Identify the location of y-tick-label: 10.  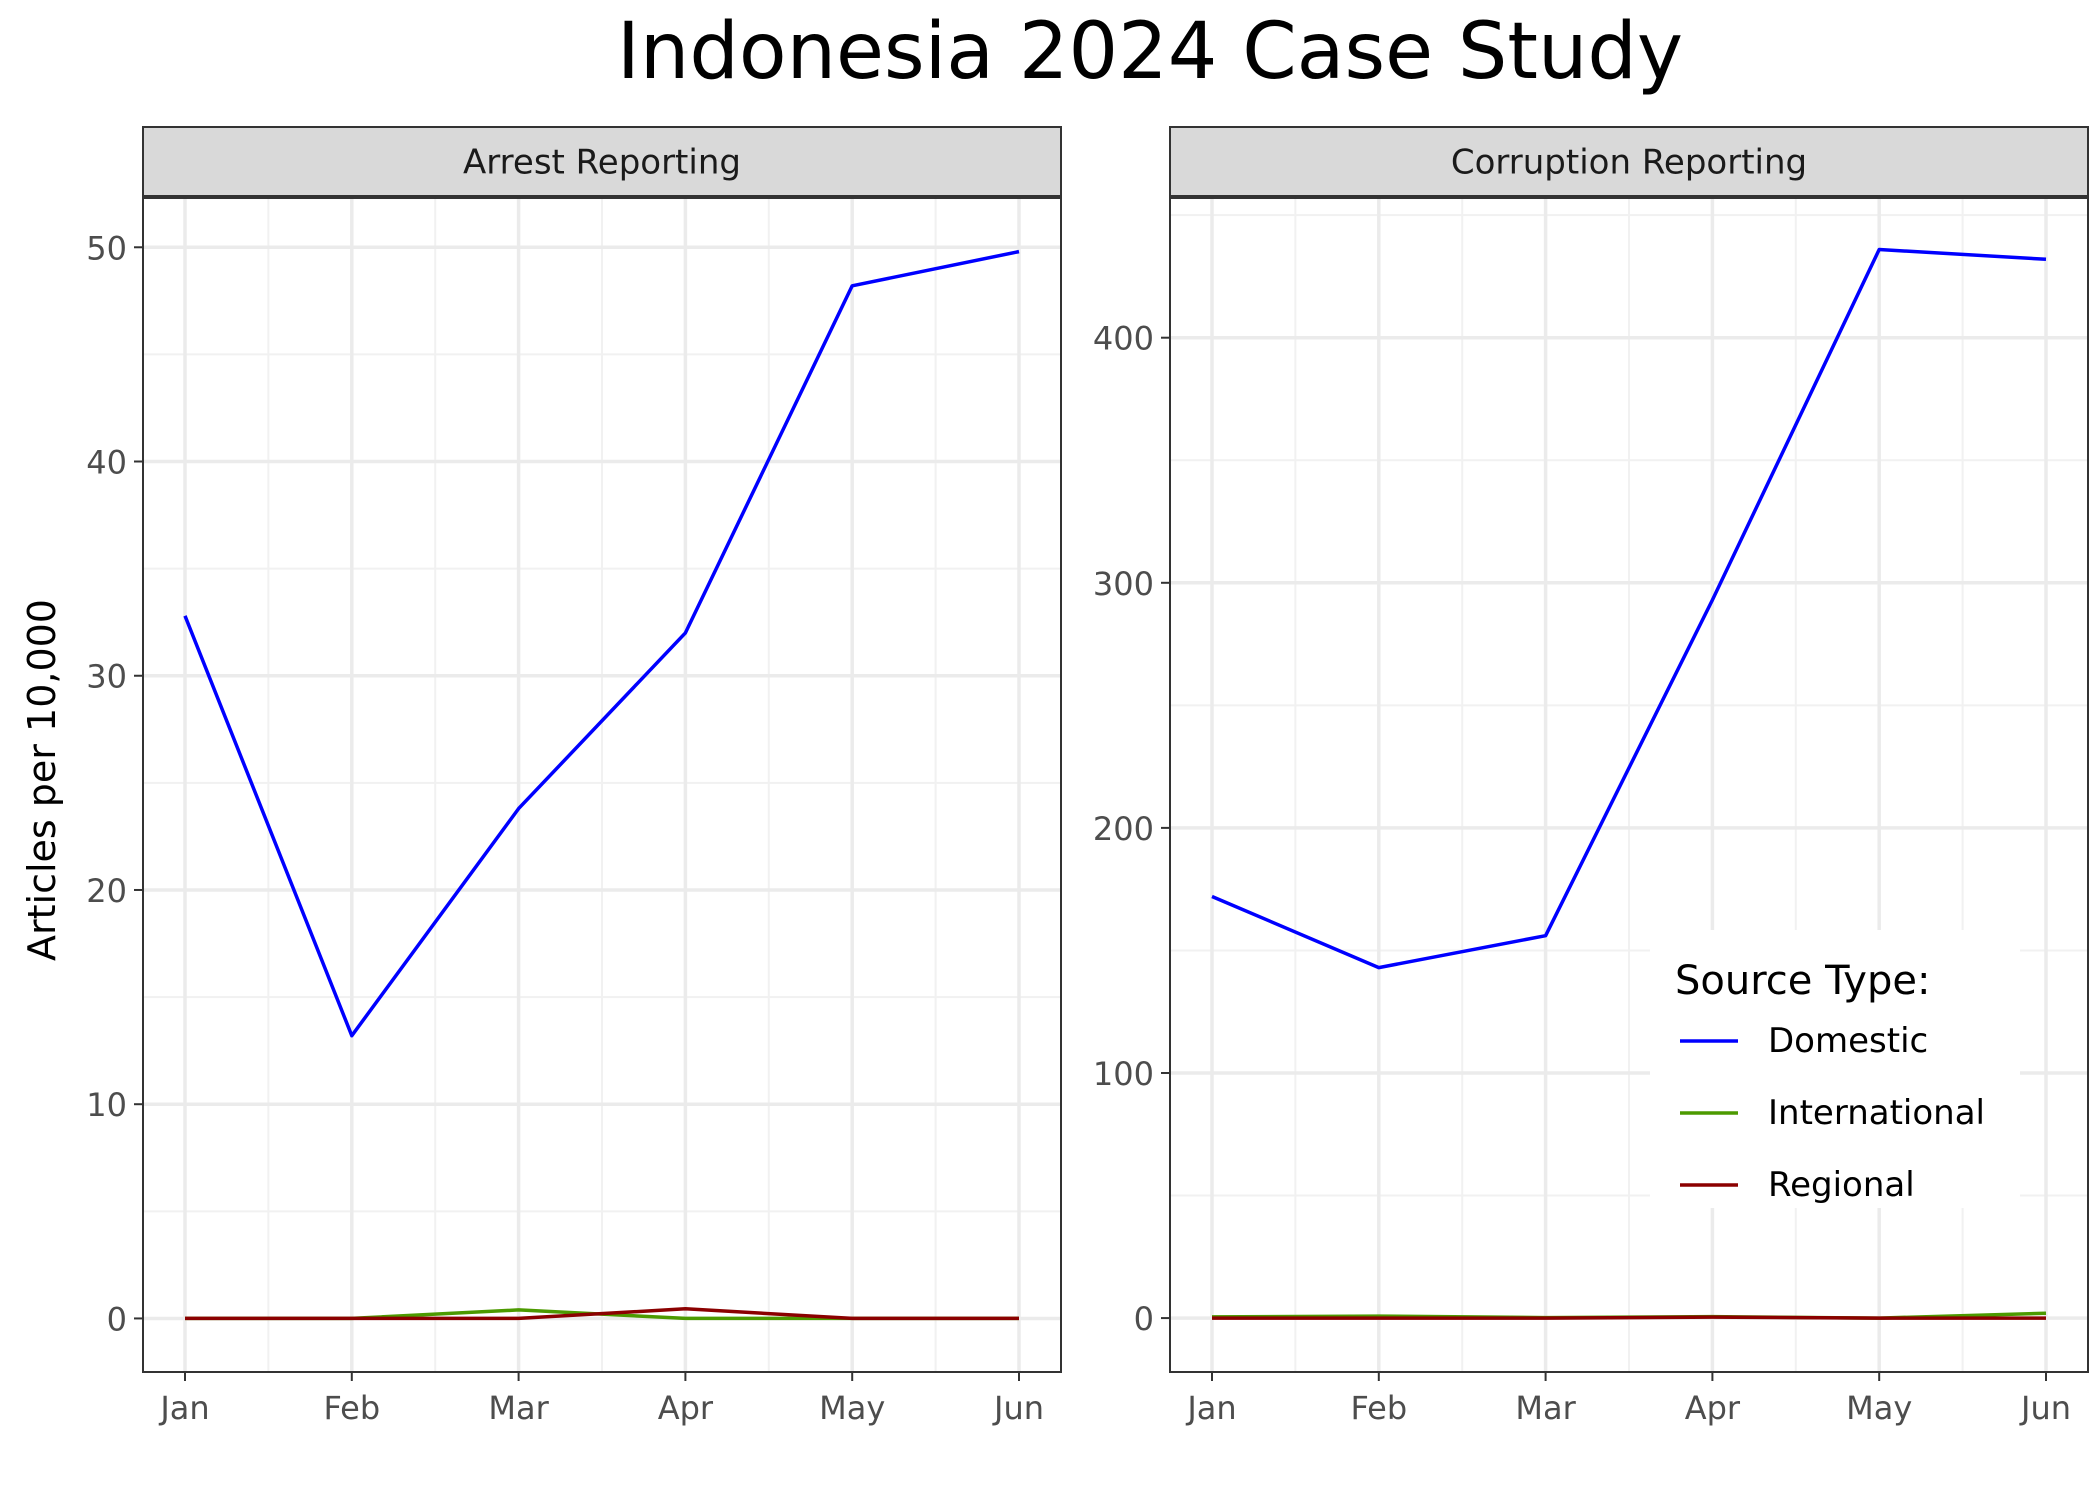
(106, 1105).